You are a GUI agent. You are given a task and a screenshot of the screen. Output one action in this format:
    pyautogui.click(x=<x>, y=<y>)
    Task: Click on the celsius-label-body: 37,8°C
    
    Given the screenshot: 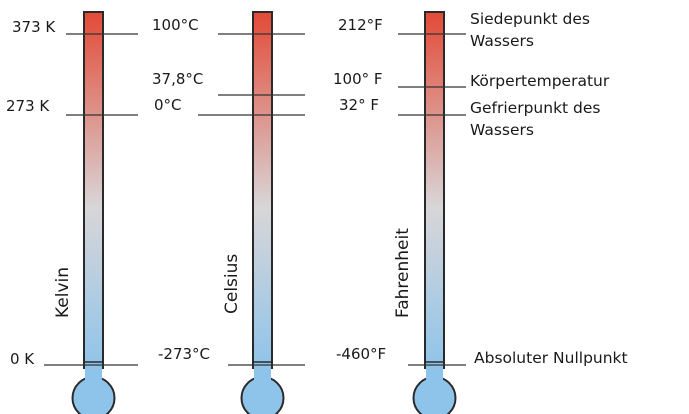 What is the action you would take?
    pyautogui.click(x=177, y=79)
    